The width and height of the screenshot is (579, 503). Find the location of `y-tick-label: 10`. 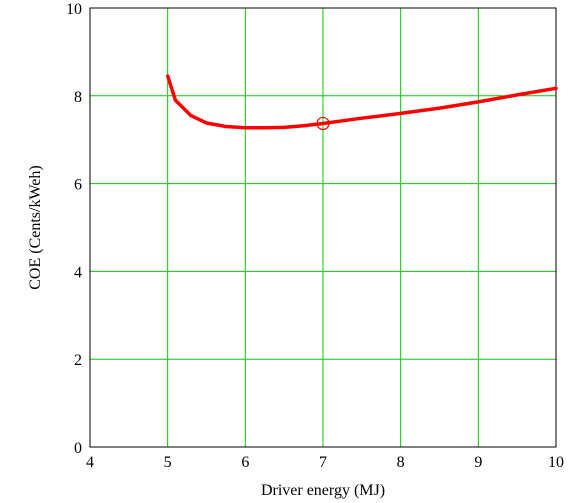

y-tick-label: 10 is located at coordinates (74, 9).